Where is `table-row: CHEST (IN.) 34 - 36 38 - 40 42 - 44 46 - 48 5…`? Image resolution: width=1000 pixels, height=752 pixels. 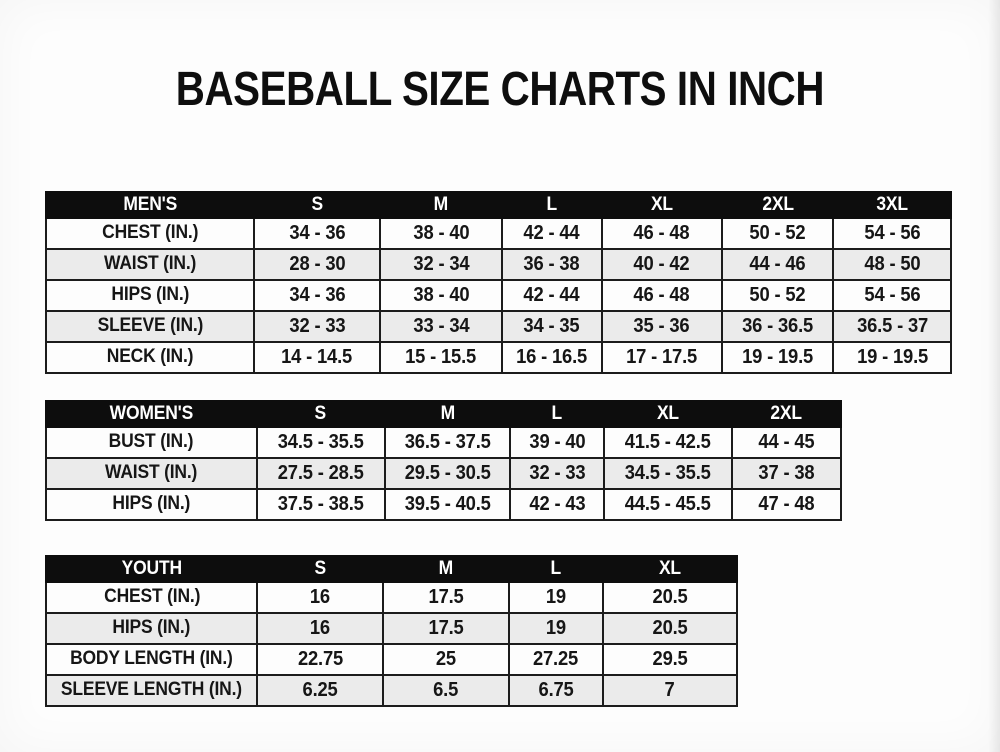 table-row: CHEST (IN.) 34 - 36 38 - 40 42 - 44 46 - 48 5… is located at coordinates (498, 233).